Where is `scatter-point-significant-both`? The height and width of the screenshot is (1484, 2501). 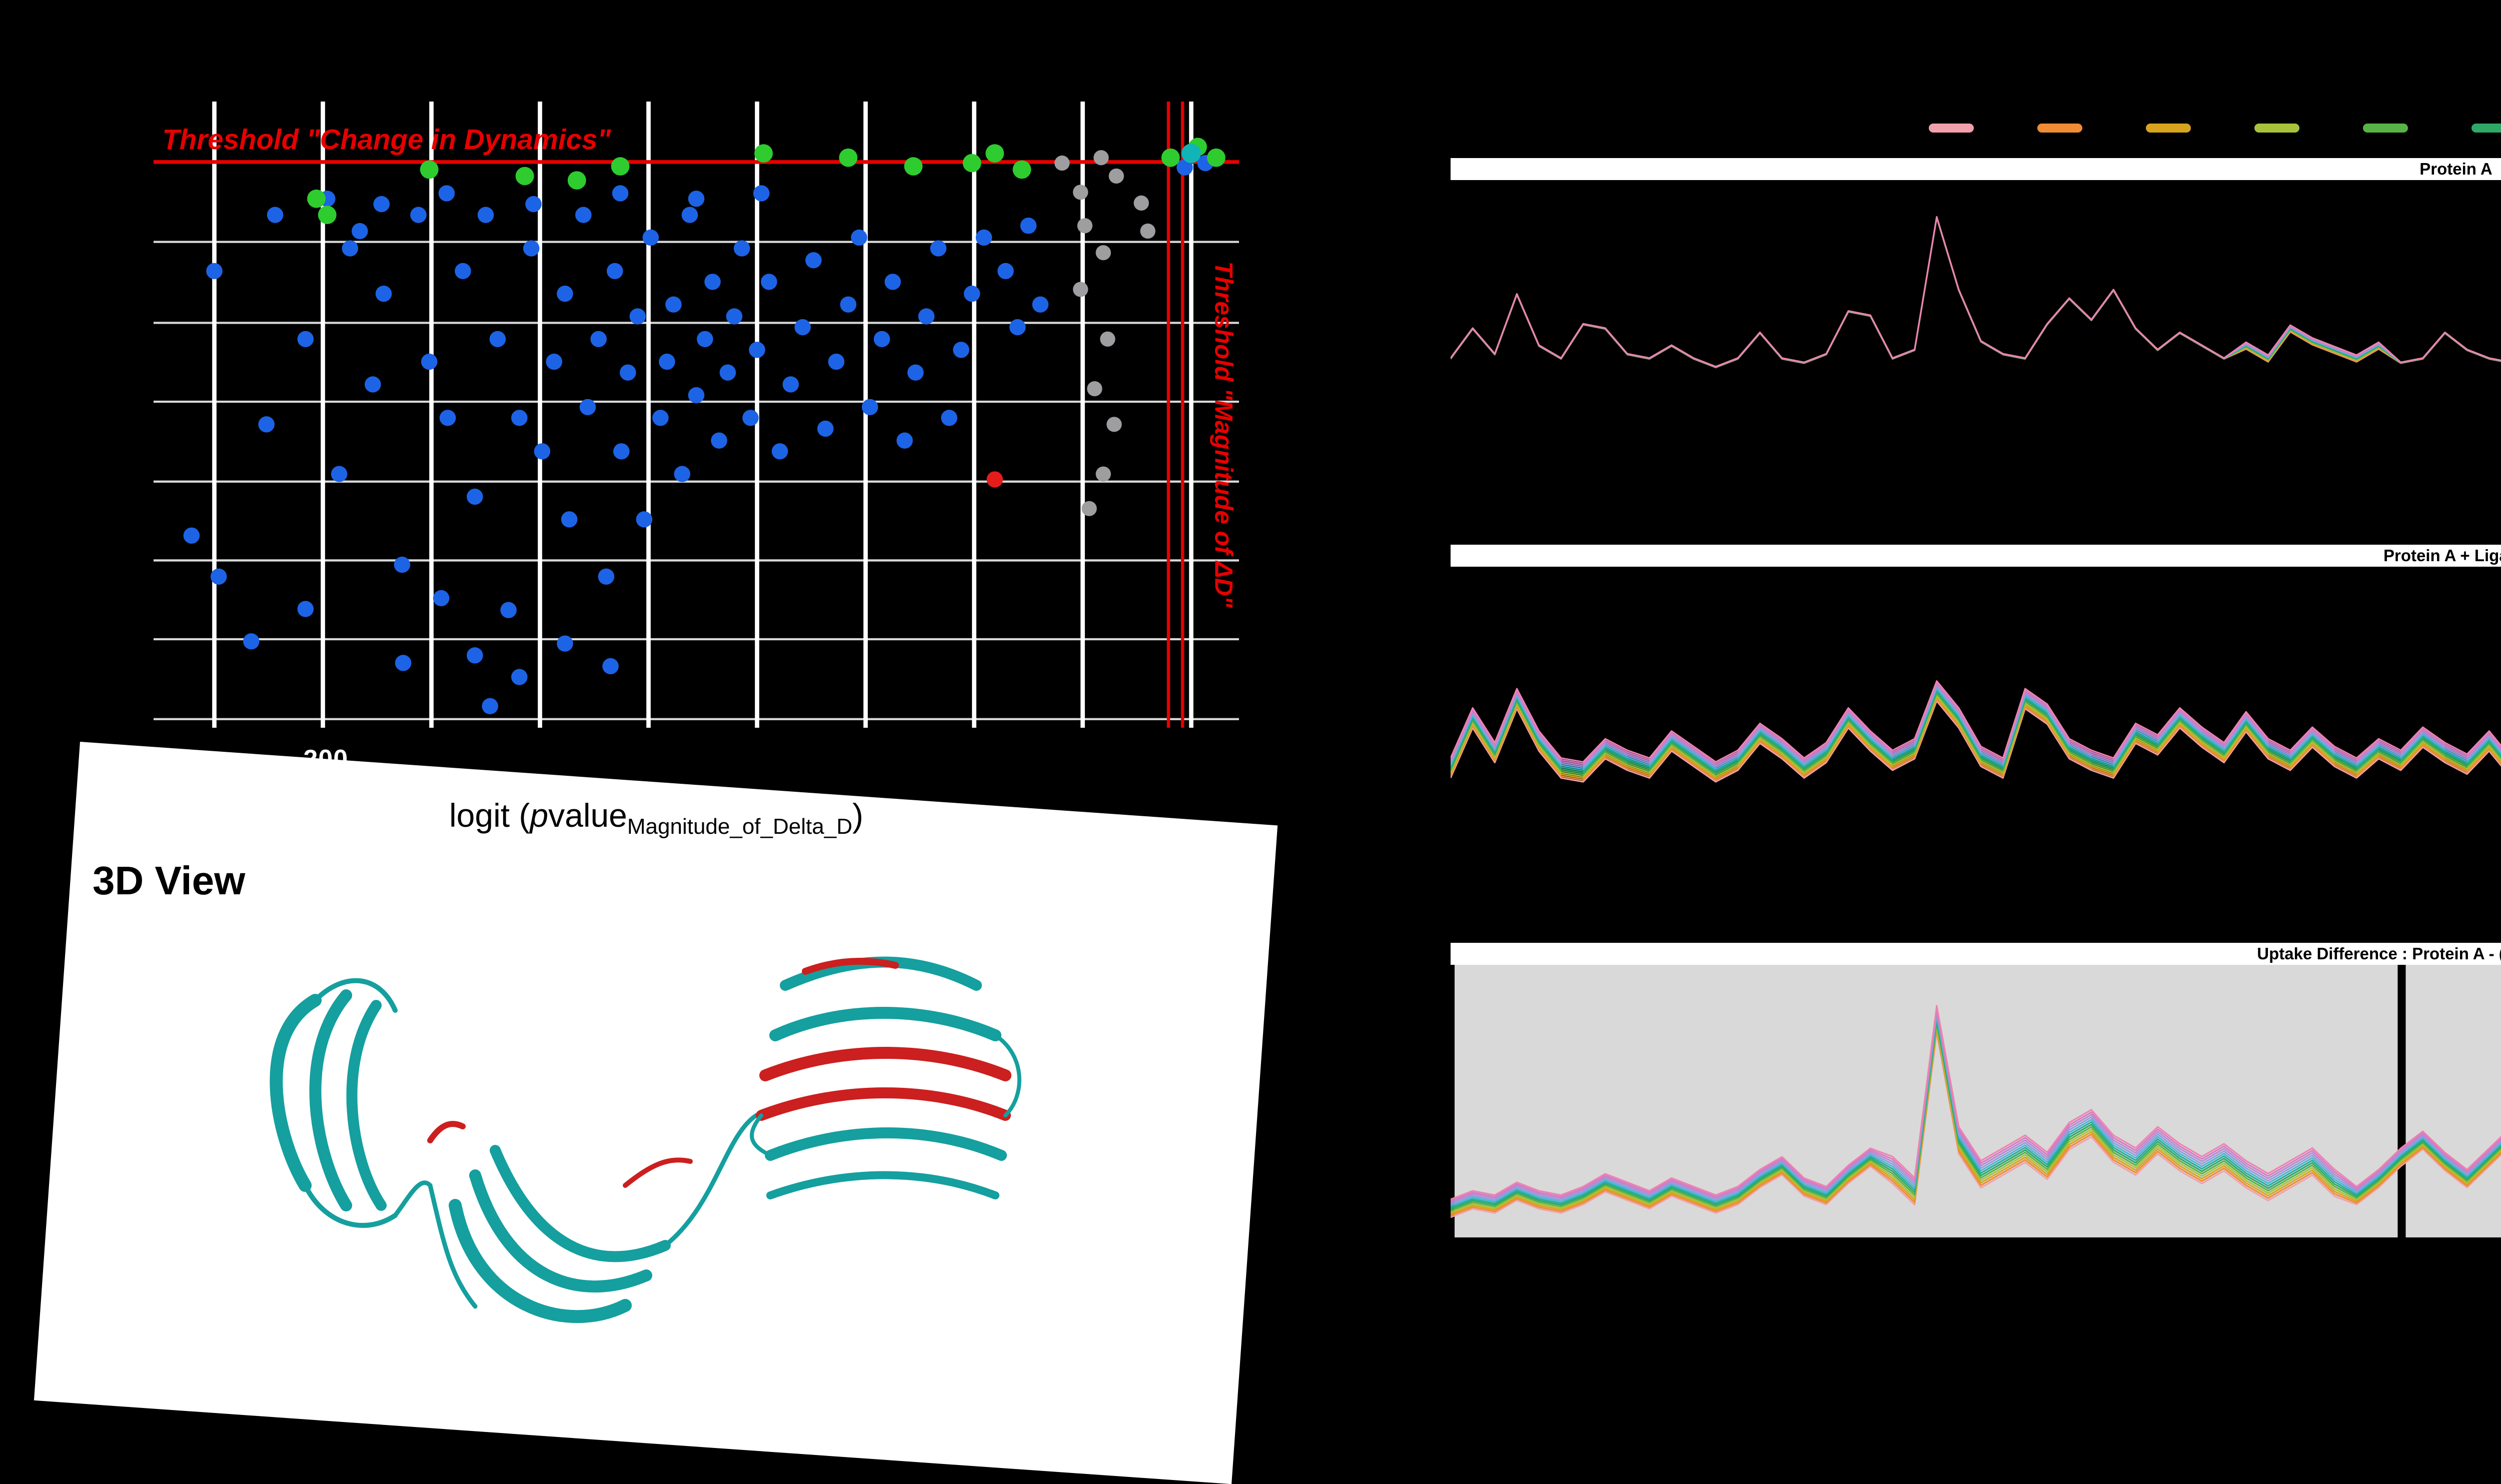
scatter-point-significant-both is located at coordinates (994, 479).